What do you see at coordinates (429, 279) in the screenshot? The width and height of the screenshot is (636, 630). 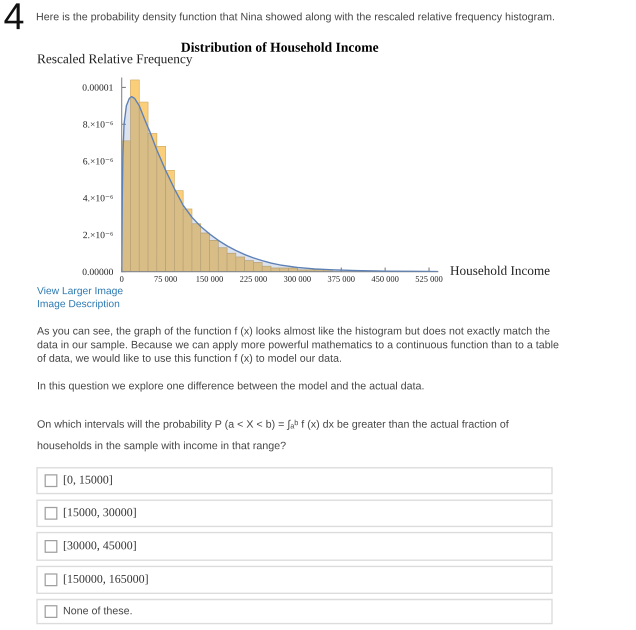 I see `x-tick-label: 525 000` at bounding box center [429, 279].